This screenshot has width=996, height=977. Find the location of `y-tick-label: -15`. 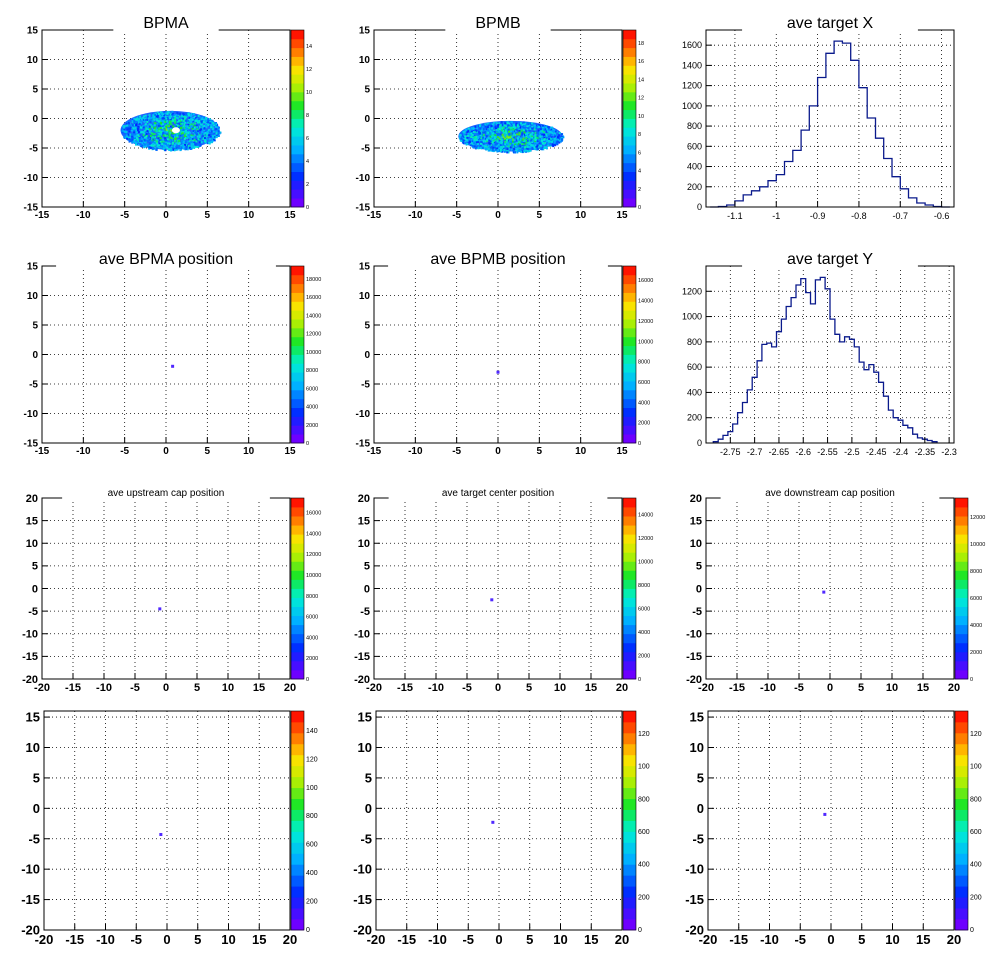

y-tick-label: -15 is located at coordinates (363, 444).